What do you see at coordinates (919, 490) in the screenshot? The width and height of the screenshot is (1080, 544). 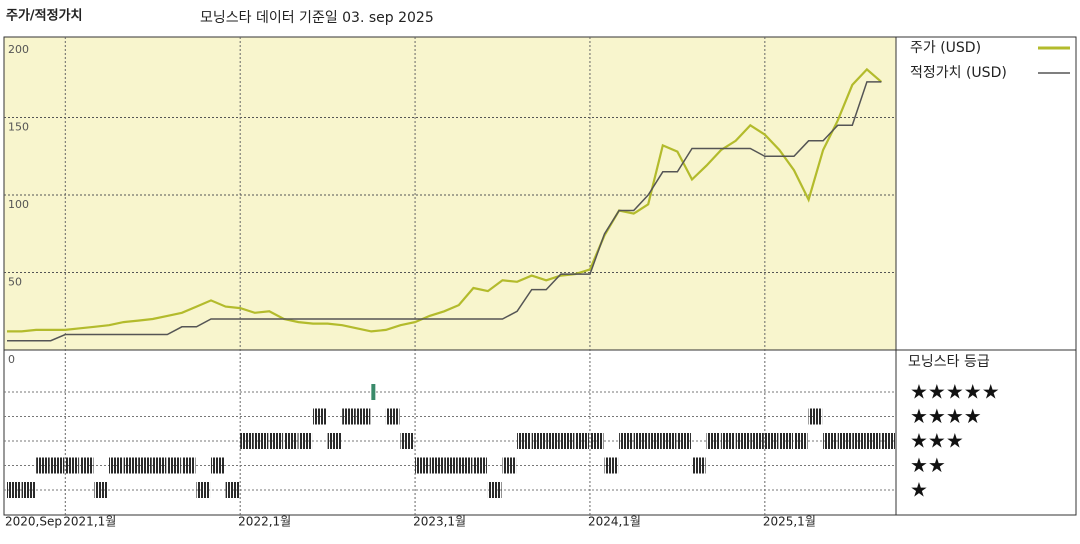 I see `rating-label: ★` at bounding box center [919, 490].